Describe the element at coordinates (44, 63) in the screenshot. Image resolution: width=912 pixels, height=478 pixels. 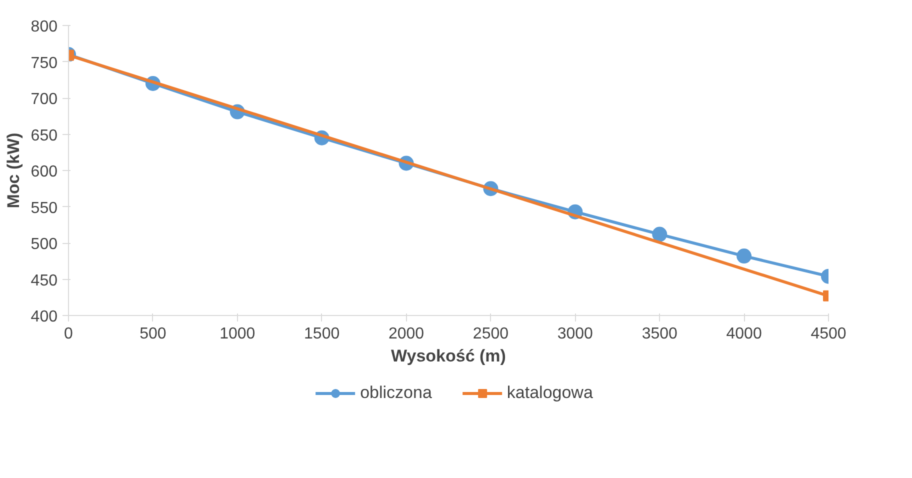
I see `y-tick-label: 750` at that location.